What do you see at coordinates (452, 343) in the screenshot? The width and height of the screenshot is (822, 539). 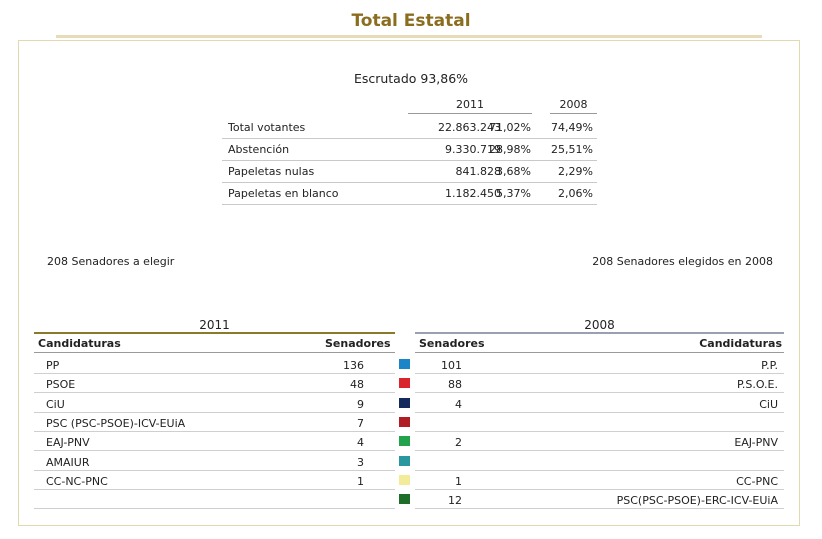 I see `col-senadores-2008: Senadores` at bounding box center [452, 343].